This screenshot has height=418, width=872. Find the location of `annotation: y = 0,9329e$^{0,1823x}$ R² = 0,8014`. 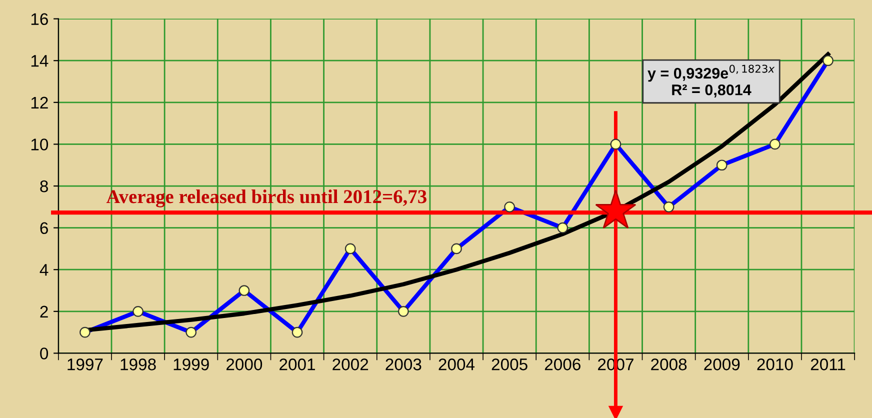

annotation: y = 0,9329e$^{0,1823x}$ R² = 0,8014 is located at coordinates (711, 81).